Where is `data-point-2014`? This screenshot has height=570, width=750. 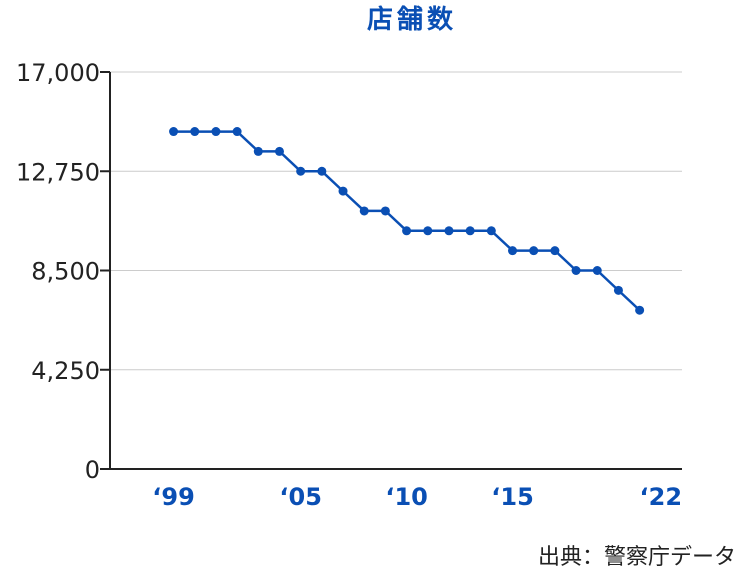
data-point-2014 is located at coordinates (491, 231).